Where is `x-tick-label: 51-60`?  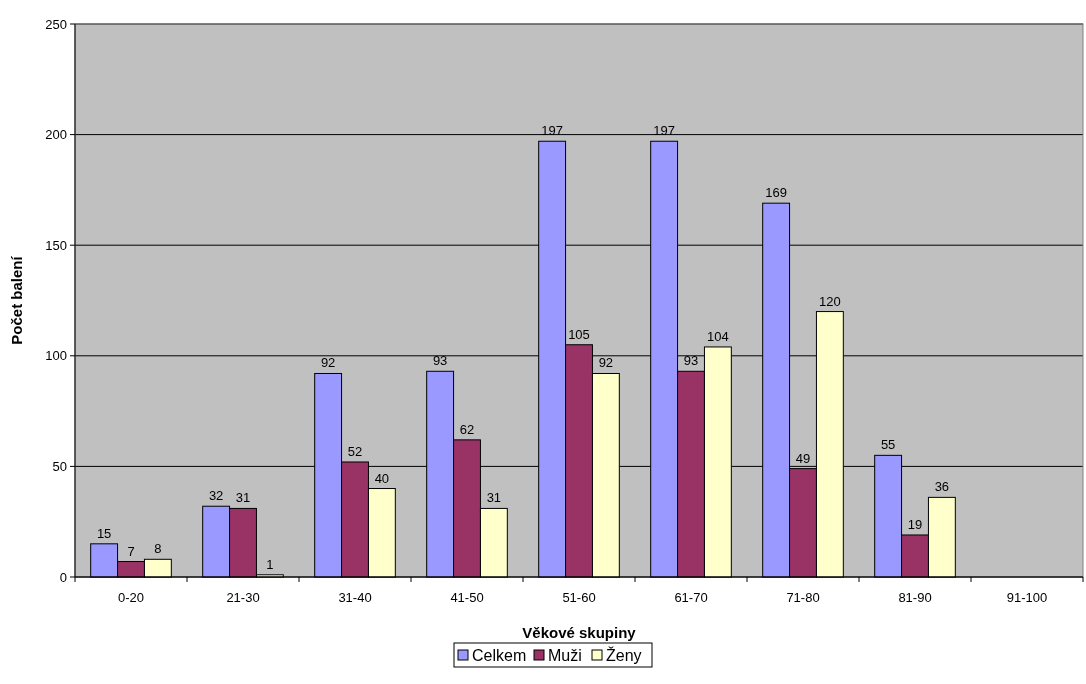 x-tick-label: 51-60 is located at coordinates (579, 597).